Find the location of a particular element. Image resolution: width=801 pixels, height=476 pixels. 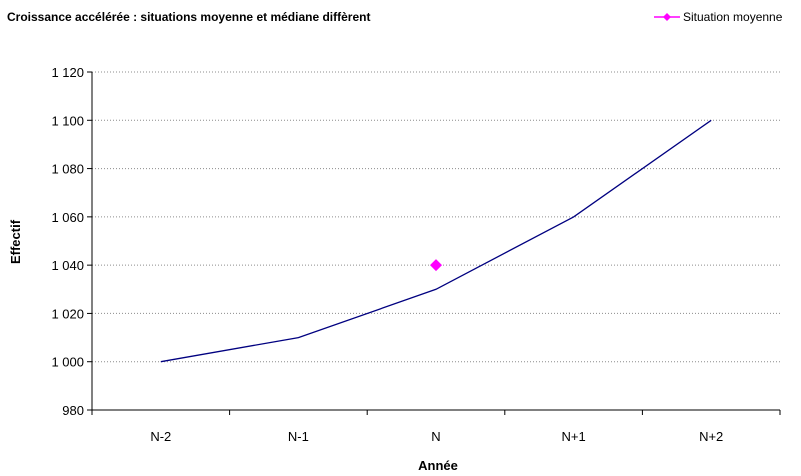

y-tick-label: 1 080 is located at coordinates (67, 169).